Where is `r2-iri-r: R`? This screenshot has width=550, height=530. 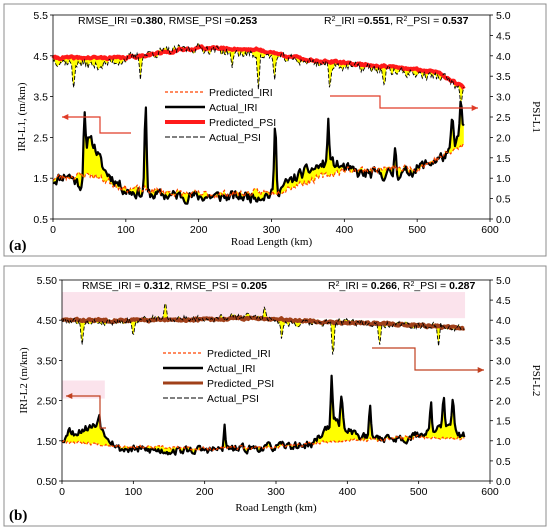 r2-iri-r: R is located at coordinates (328, 21).